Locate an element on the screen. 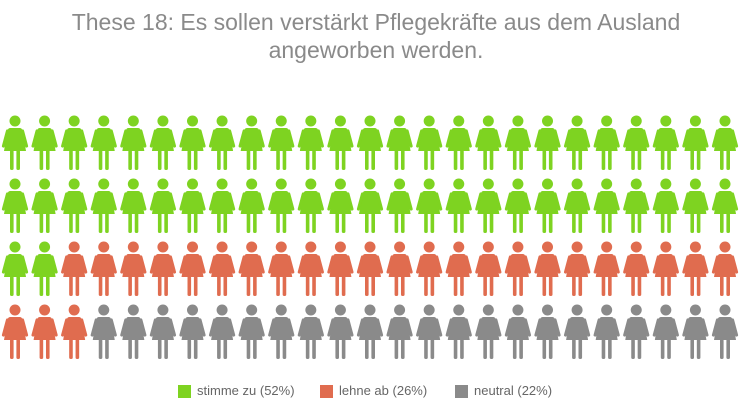 The width and height of the screenshot is (752, 408). legend-name: neutral is located at coordinates (494, 390).